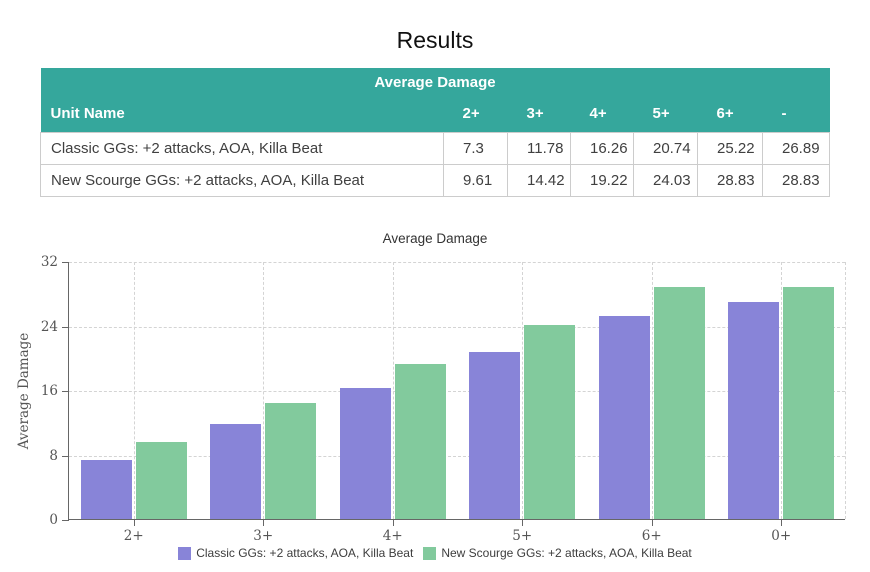 The image size is (870, 572). Describe the element at coordinates (661, 114) in the screenshot. I see `column-header: 5+` at that location.